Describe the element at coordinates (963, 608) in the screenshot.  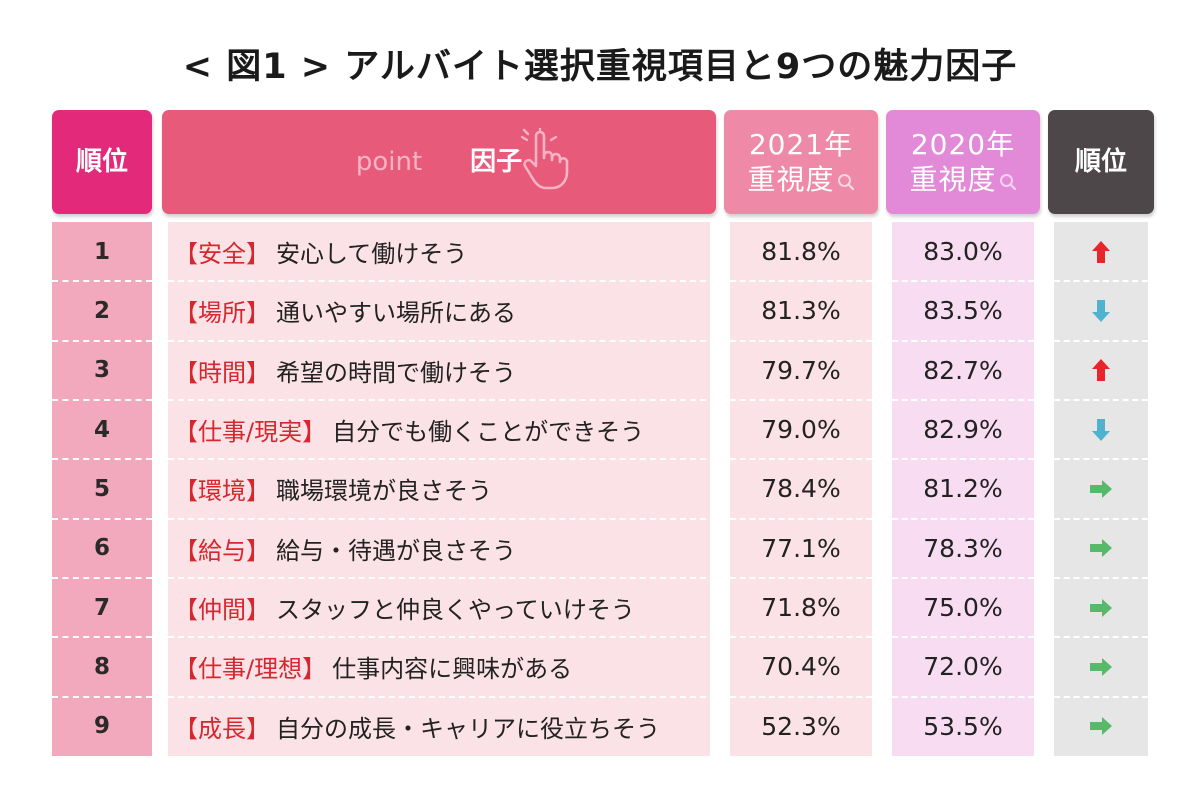
I see `value-2020-cell: 75.0%` at that location.